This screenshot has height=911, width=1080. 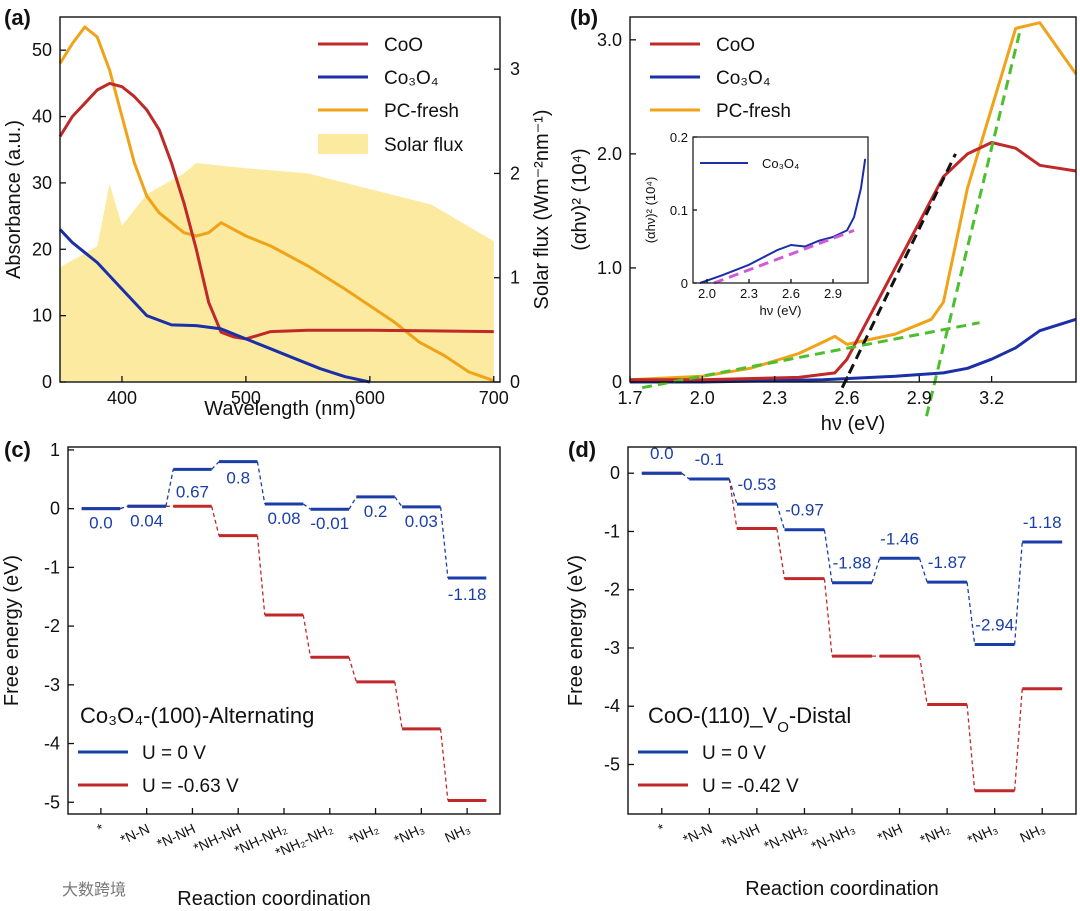 I want to click on y-tick-label: 40, so click(x=42, y=117).